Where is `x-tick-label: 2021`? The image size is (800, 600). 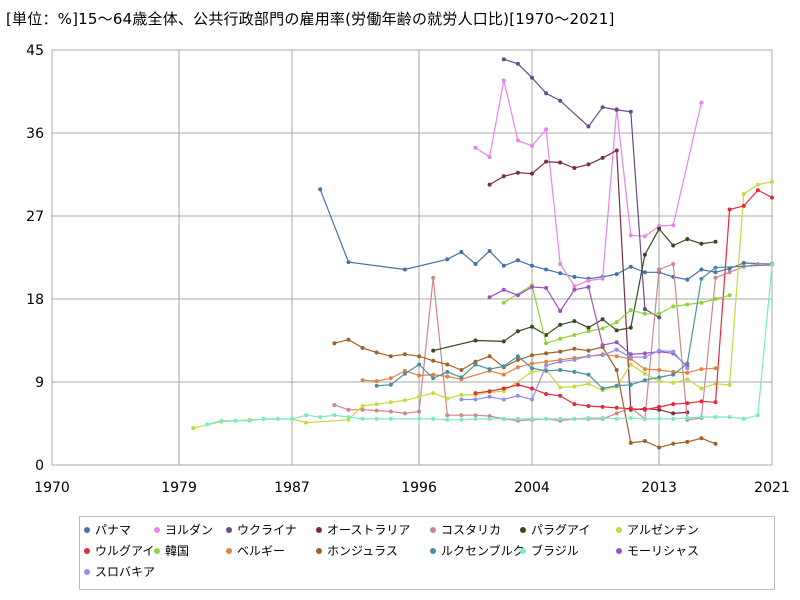 x-tick-label: 2021 is located at coordinates (772, 488).